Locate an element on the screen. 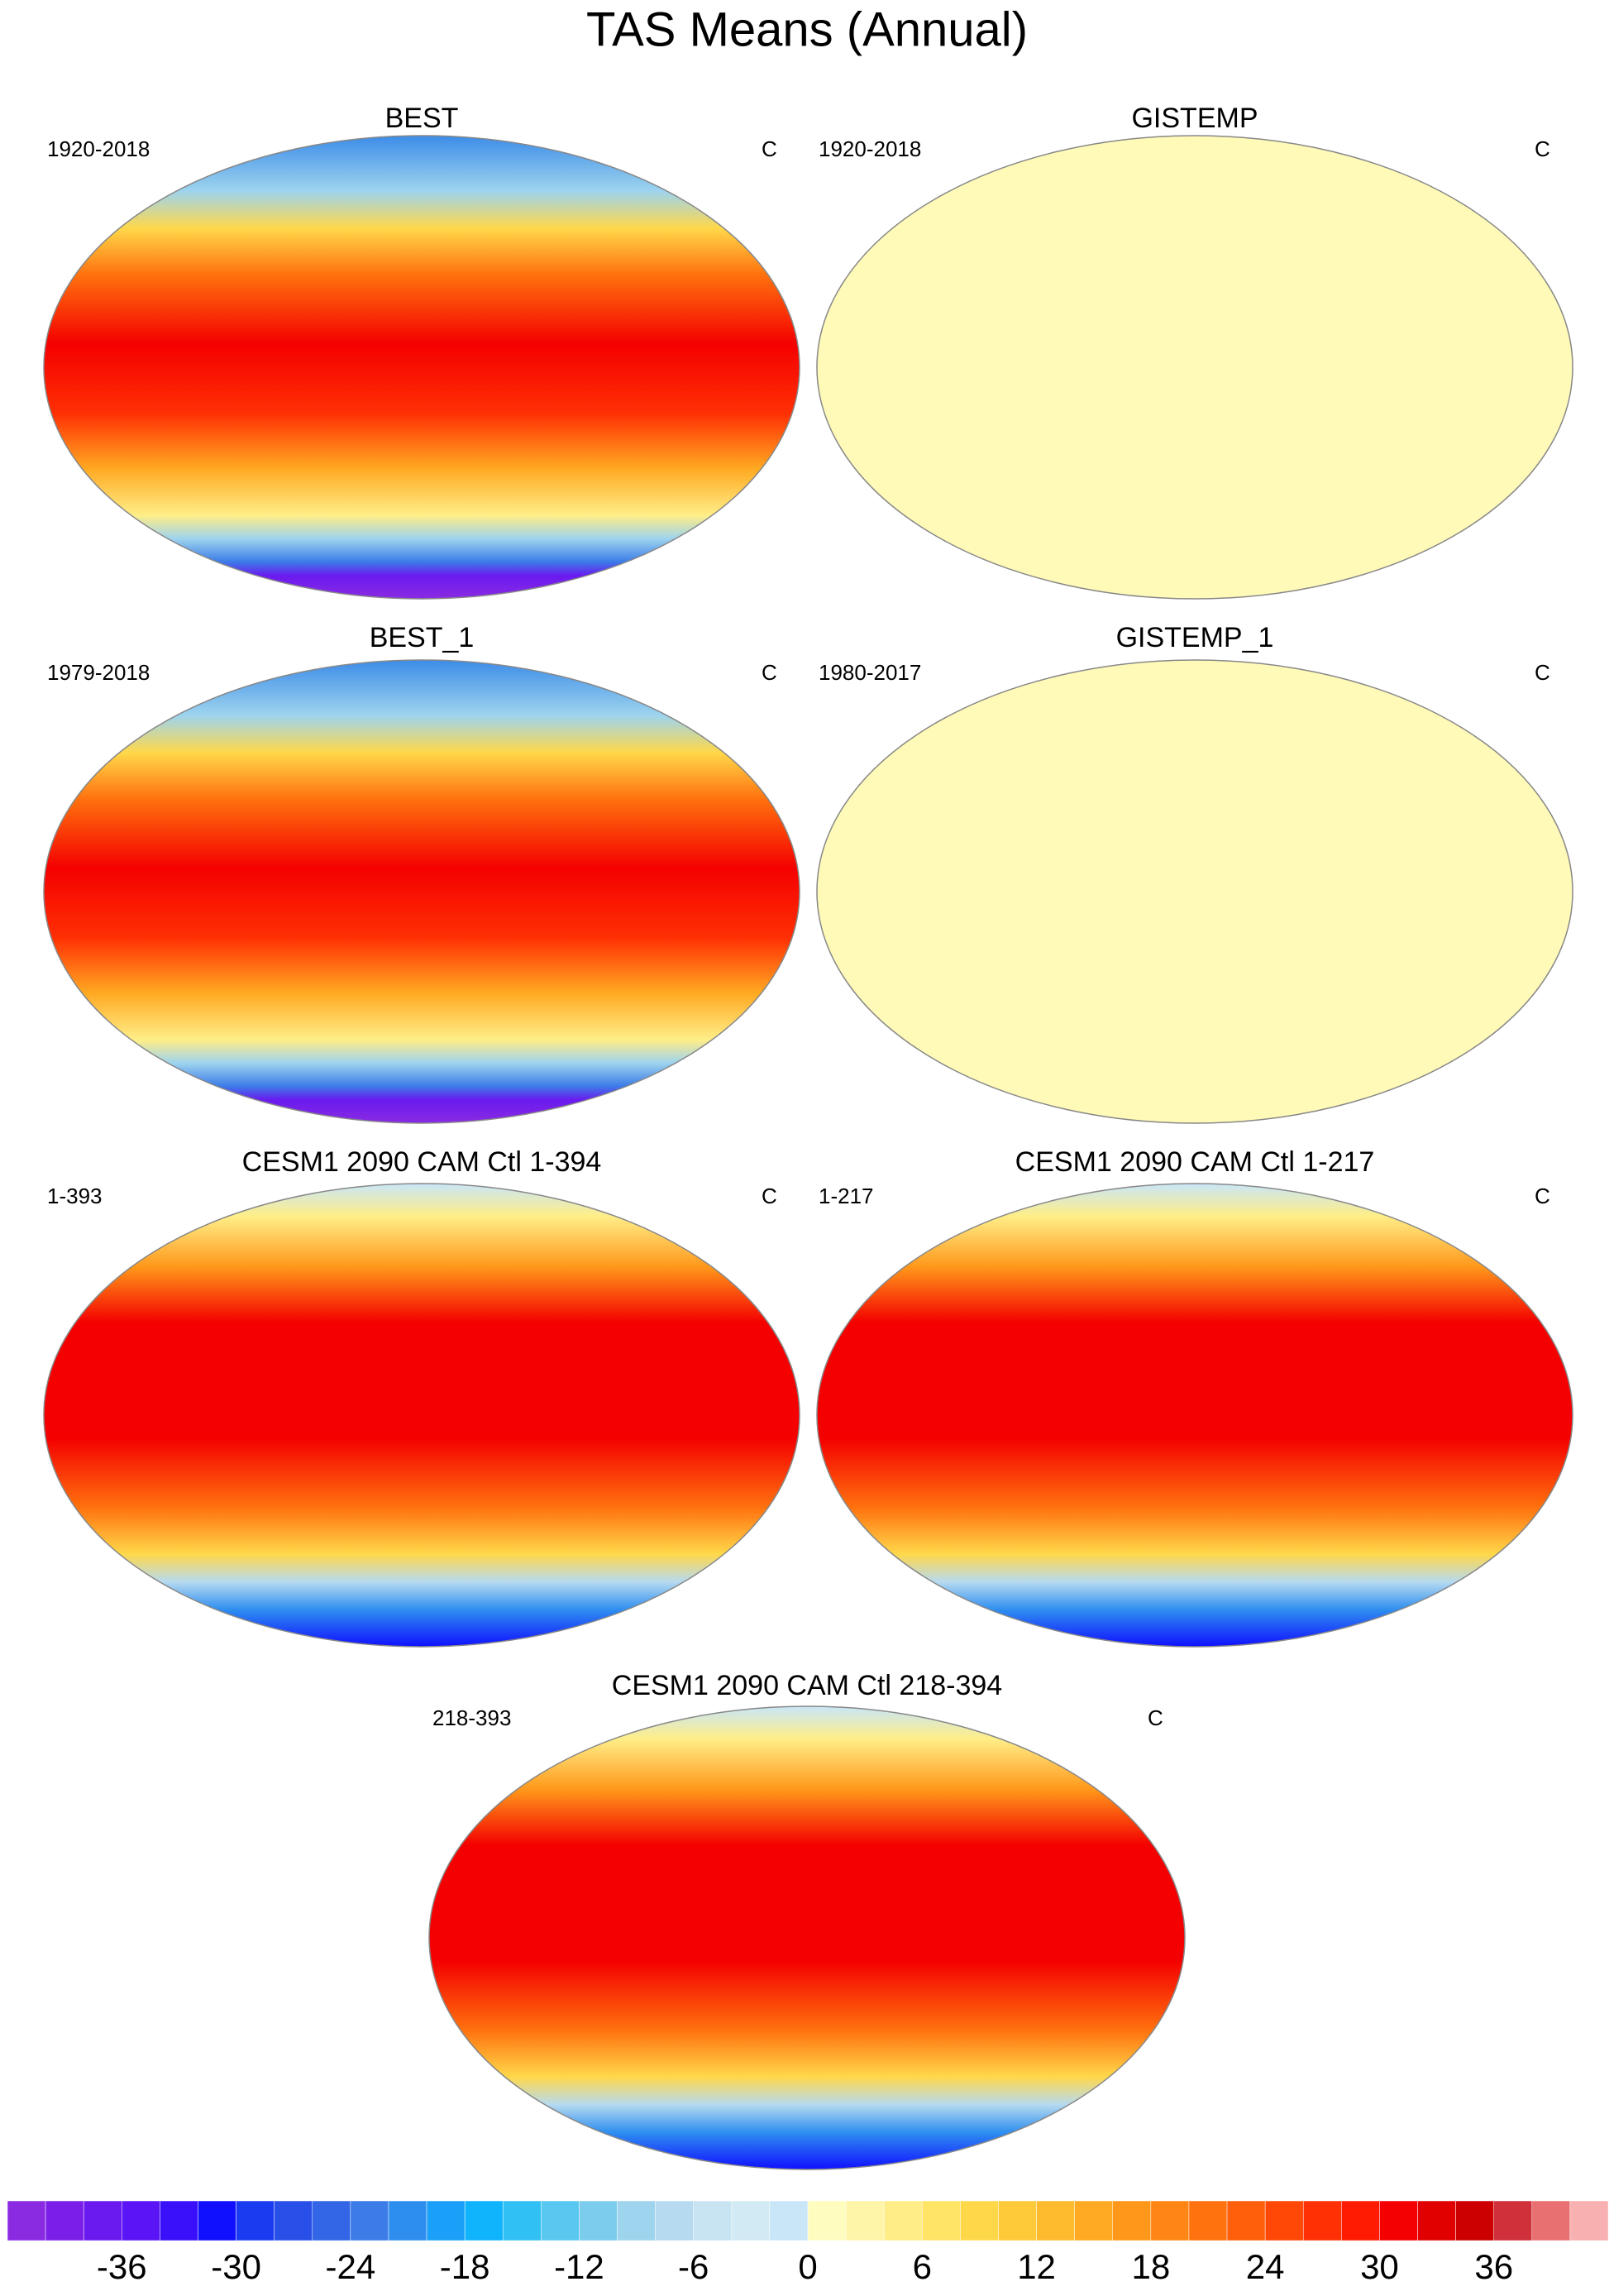 This screenshot has width=1614, height=2296. panel-title: CESM1 2090 CAM Ctl 218-394 is located at coordinates (807, 1685).